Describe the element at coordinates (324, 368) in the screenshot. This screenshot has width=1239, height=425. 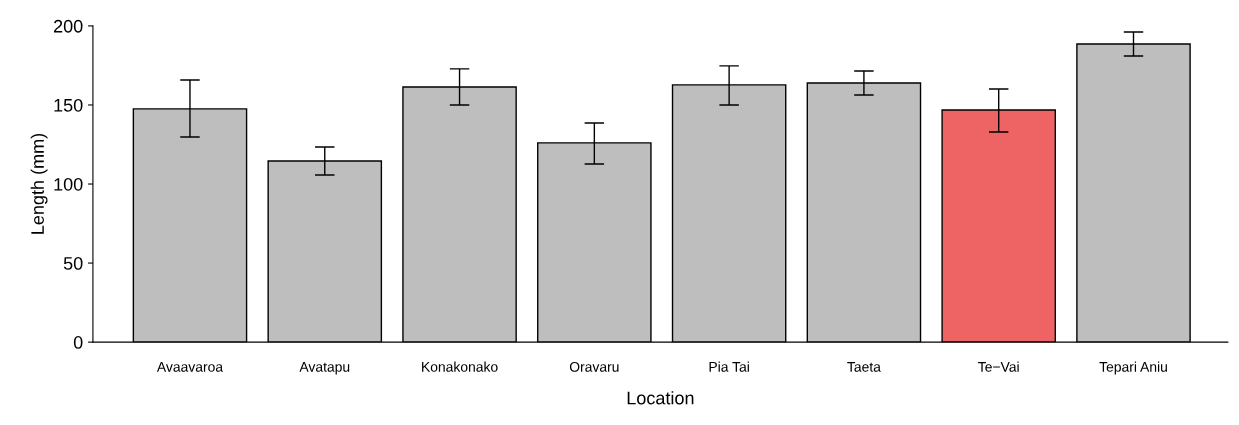
I see `x-tick-label: Avatapu` at that location.